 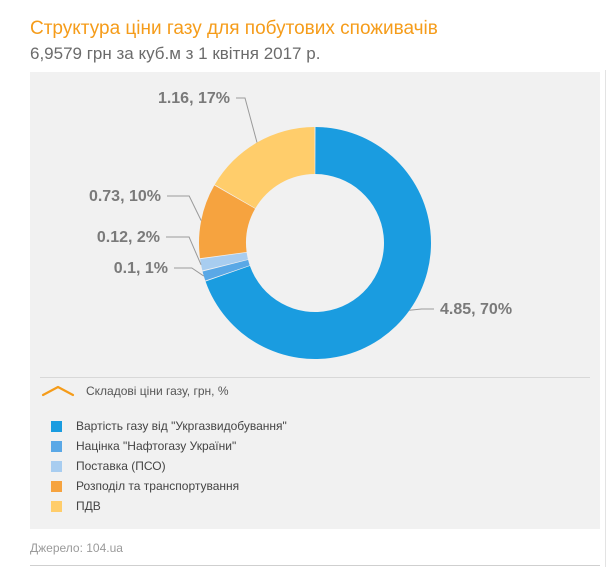 I want to click on legend-item: ПДВ, so click(x=169, y=506).